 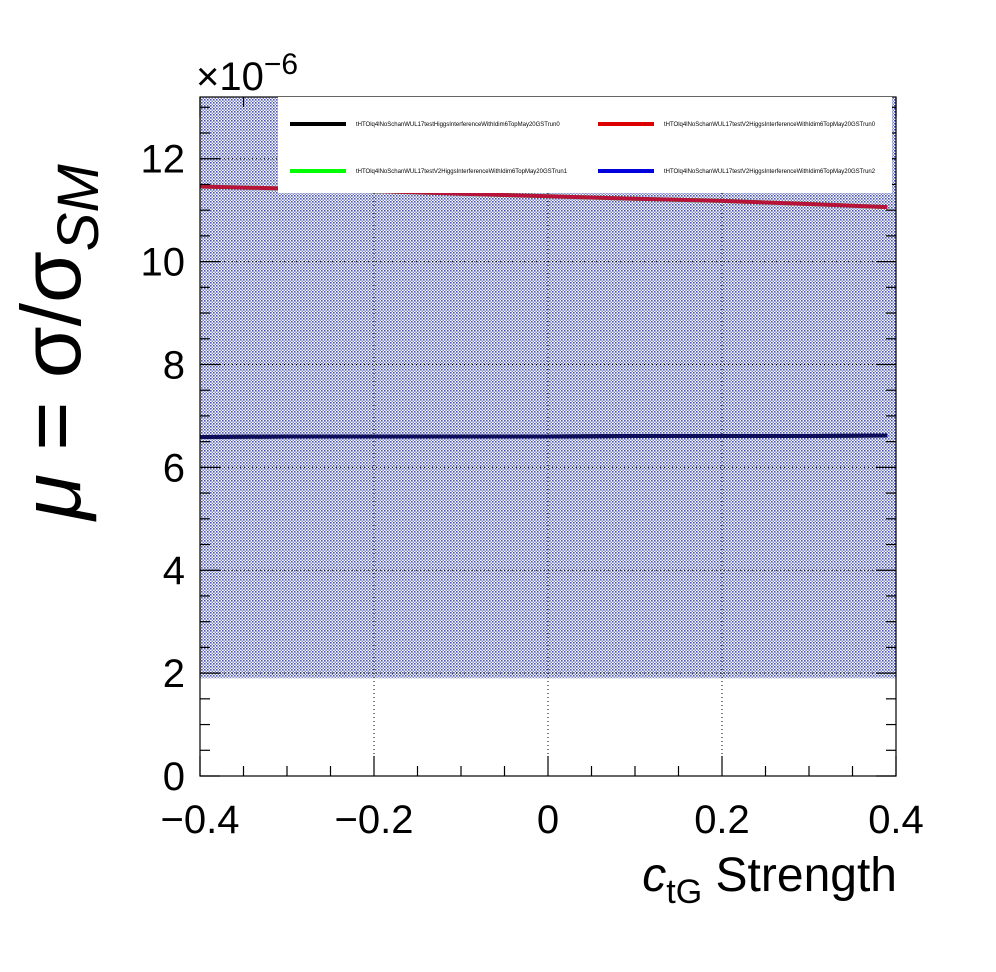 I want to click on y-axis-title: μ = σ/σSM, so click(x=57, y=343).